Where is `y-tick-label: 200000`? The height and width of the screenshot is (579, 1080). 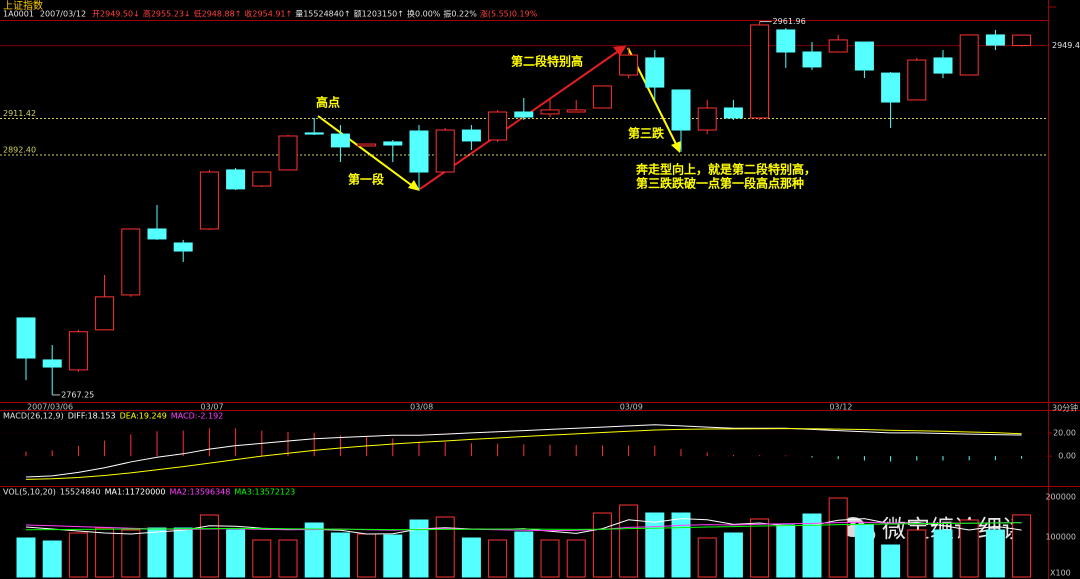
y-tick-label: 200000 is located at coordinates (1060, 497).